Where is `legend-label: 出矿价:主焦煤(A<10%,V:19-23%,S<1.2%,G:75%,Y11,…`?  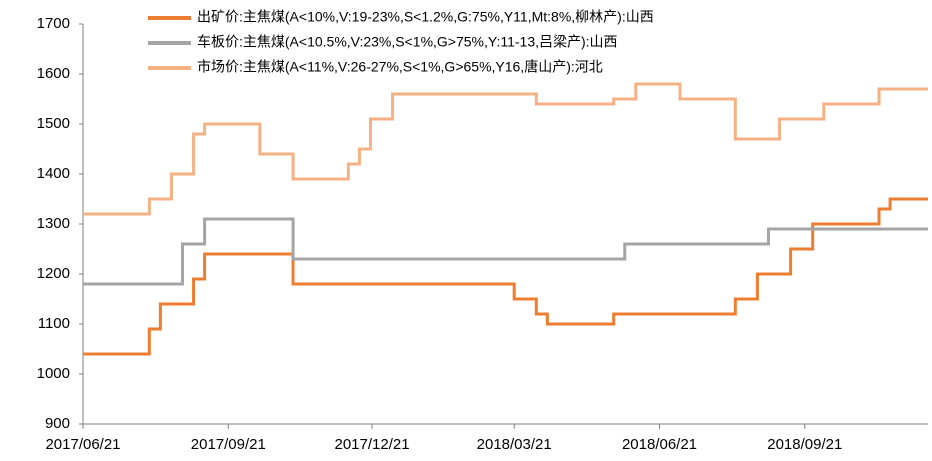
legend-label: 出矿价:主焦煤(A<10%,V:19-23%,S<1.2%,G:75%,Y11,… is located at coordinates (425, 17).